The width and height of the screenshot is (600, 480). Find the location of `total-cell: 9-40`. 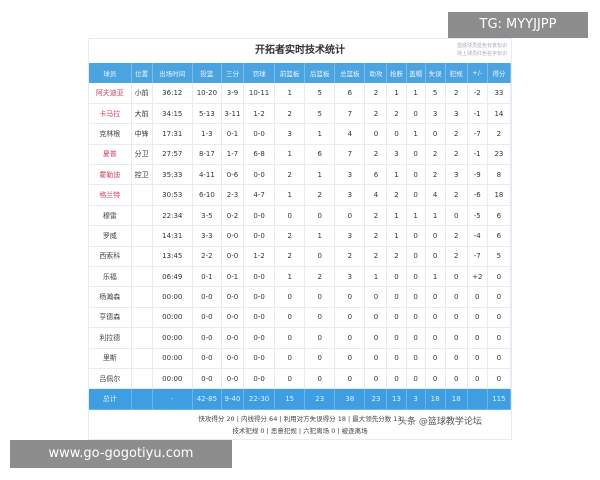

total-cell: 9-40 is located at coordinates (233, 399).